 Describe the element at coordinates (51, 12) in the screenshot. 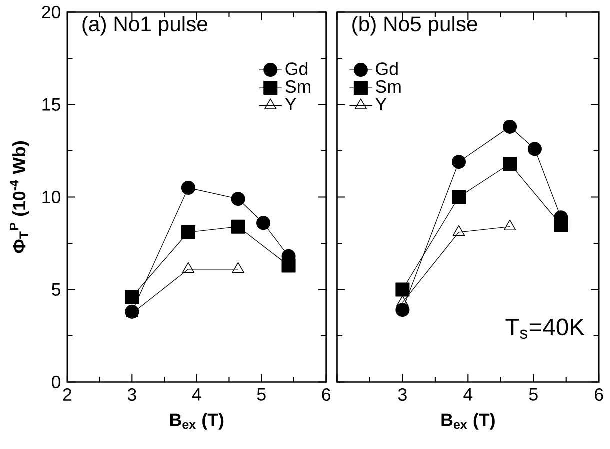

I see `y-tick-label: 20` at that location.